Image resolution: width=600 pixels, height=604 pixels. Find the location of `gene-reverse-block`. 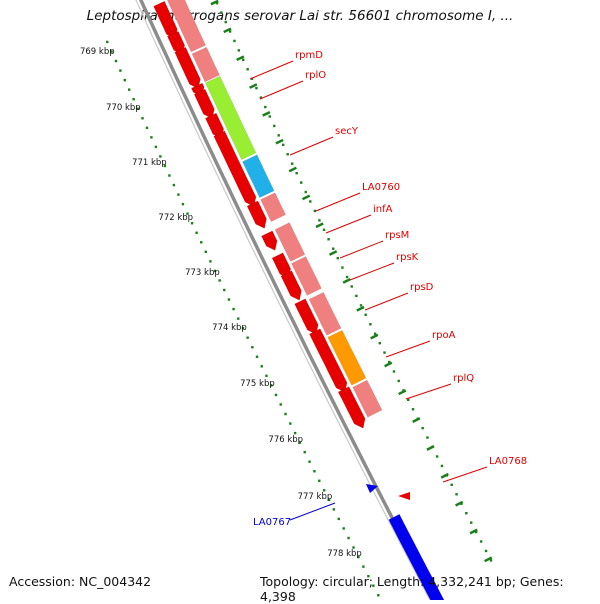

gene-reverse-block is located at coordinates (418, 556).